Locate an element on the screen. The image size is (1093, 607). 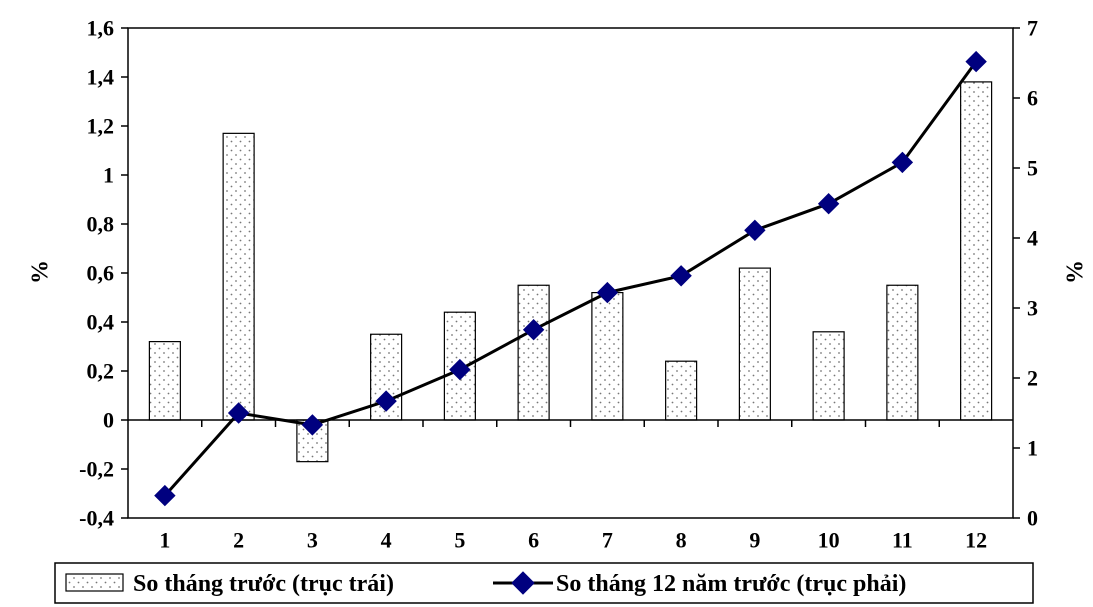
y-left-tick-label: 0 is located at coordinates (108, 420).